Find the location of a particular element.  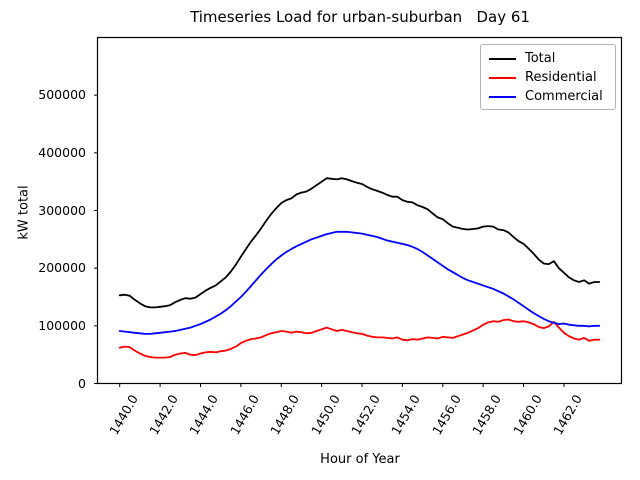

legend-row-total: Total is located at coordinates (548, 58).